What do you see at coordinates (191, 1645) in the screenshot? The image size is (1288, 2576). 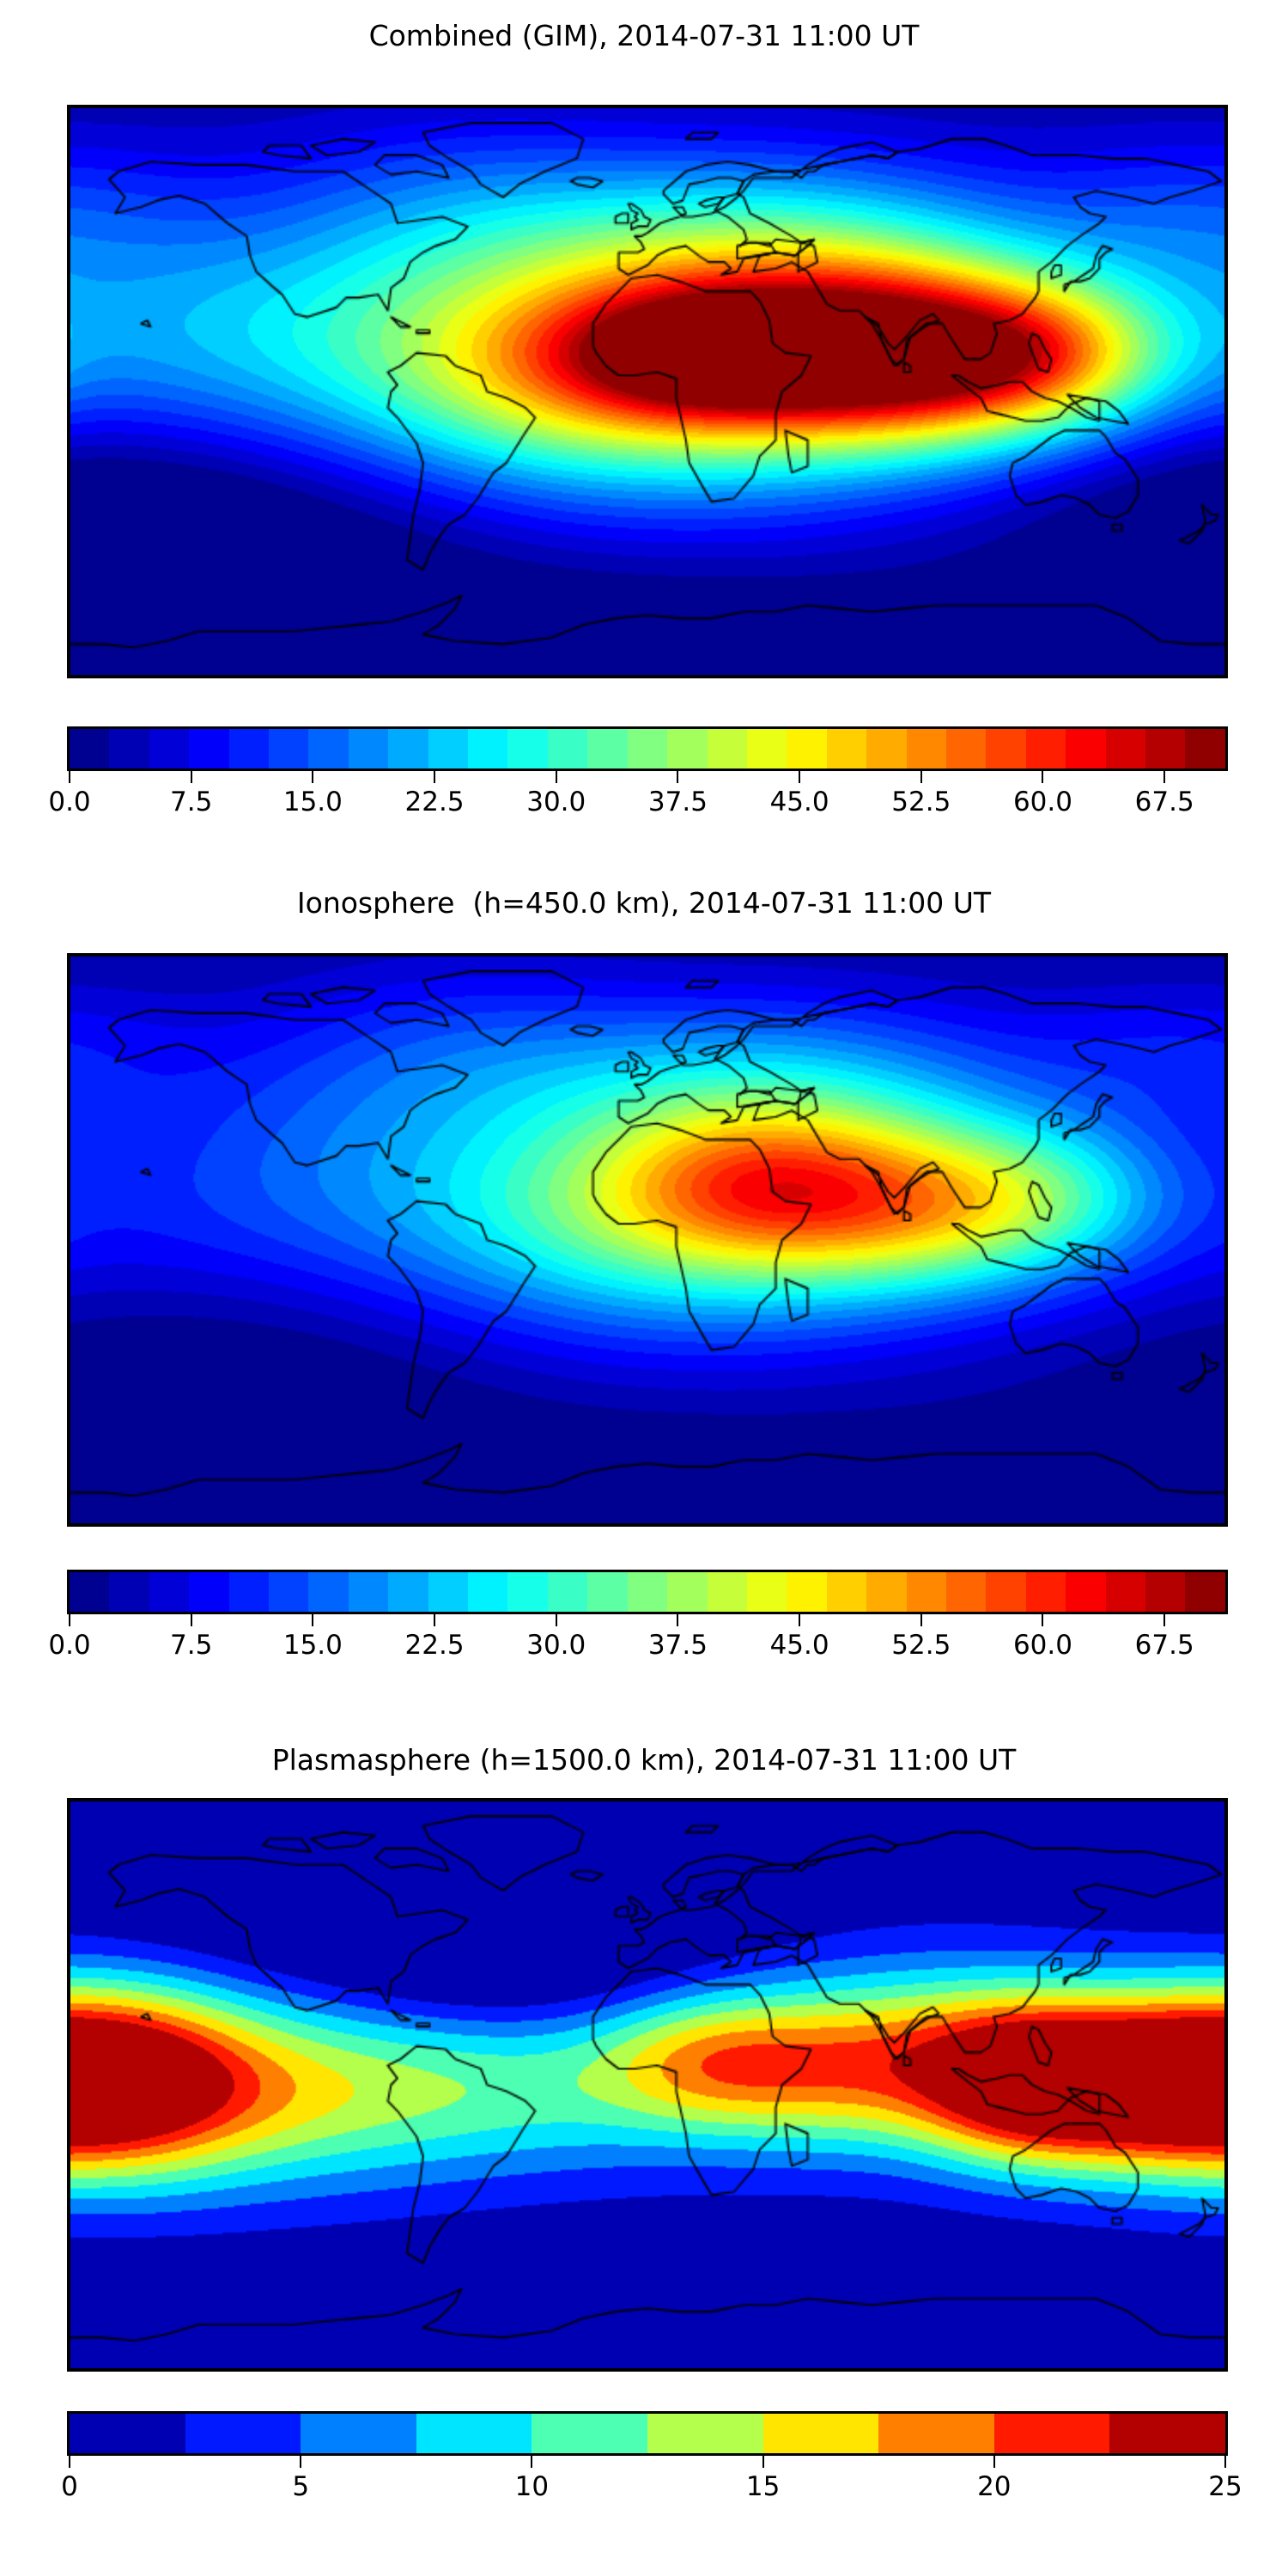 I see `colorbar-tick-label: 7.5` at bounding box center [191, 1645].